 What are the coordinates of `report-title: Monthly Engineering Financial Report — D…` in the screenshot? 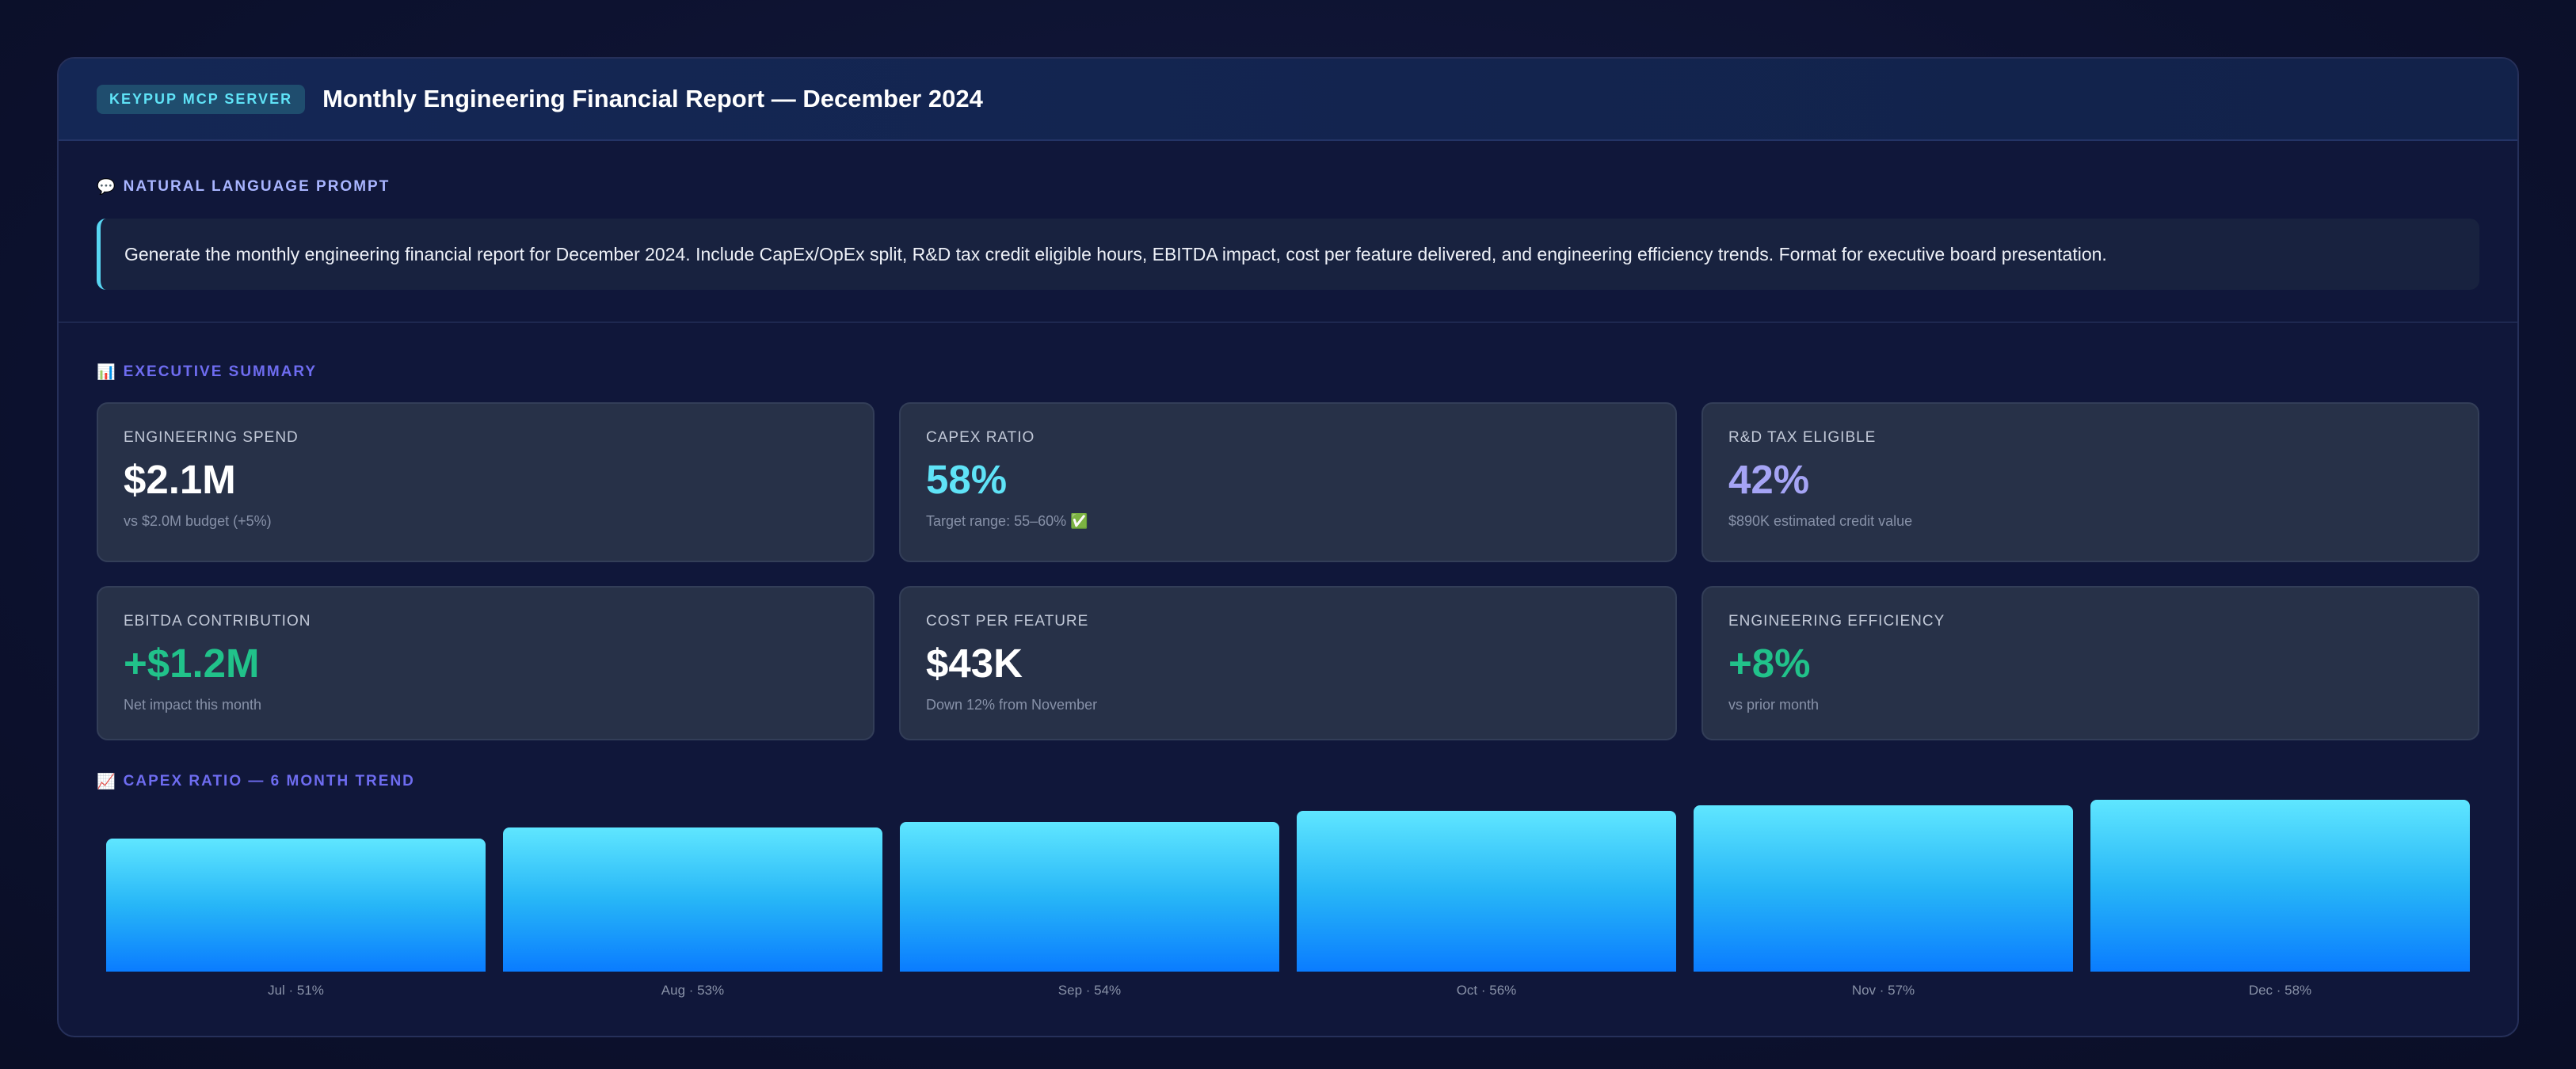 It's located at (652, 98).